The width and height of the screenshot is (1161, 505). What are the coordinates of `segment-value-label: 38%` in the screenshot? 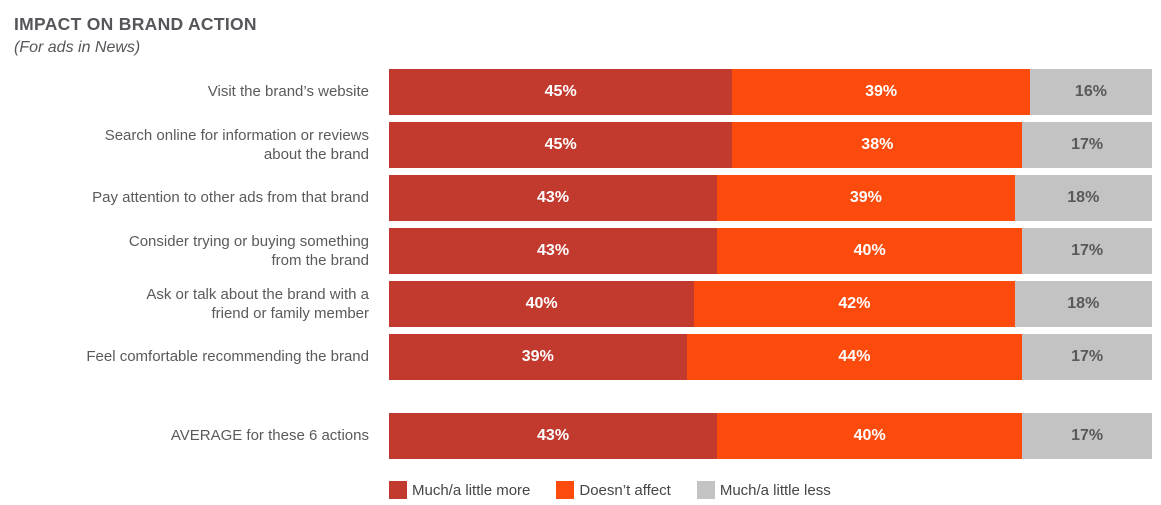 It's located at (877, 144).